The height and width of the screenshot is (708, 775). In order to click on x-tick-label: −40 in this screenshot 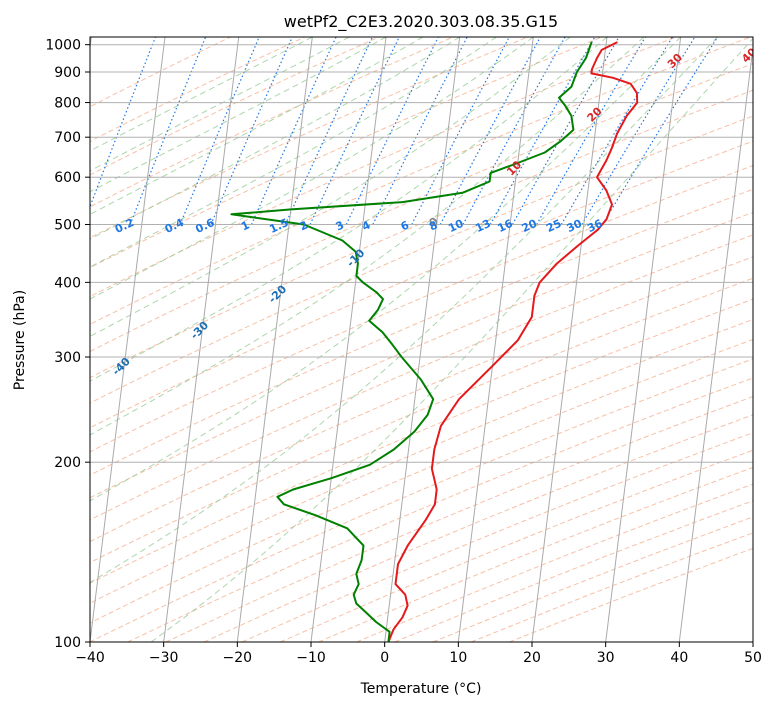, I will do `click(90, 658)`.